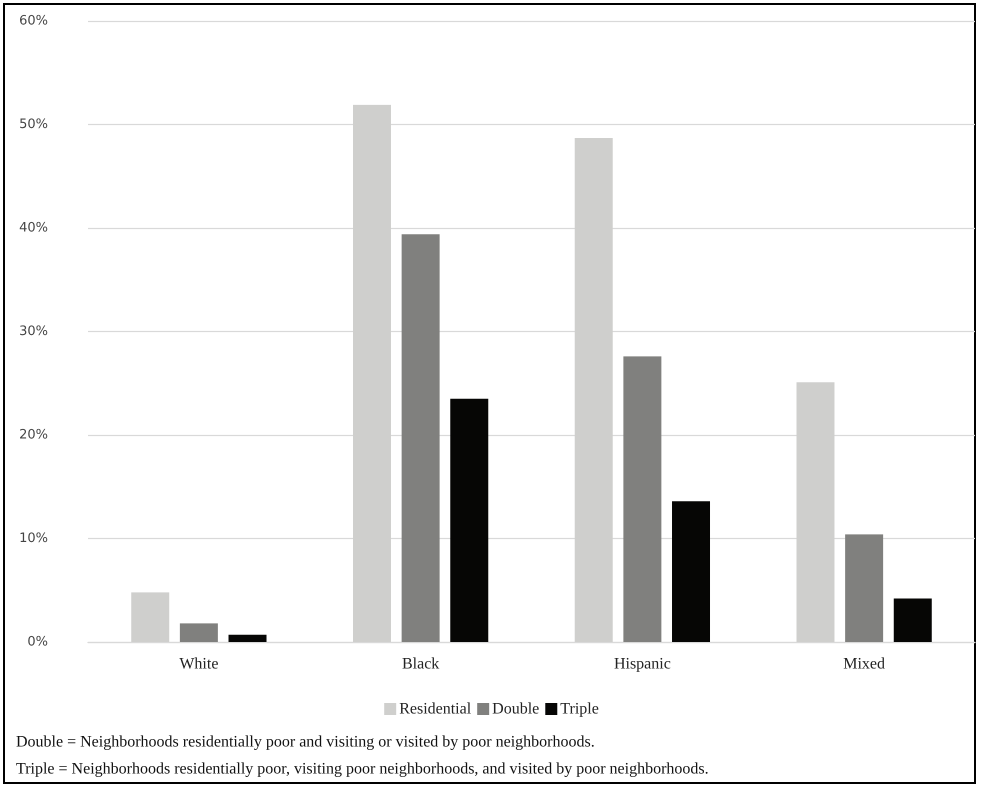  What do you see at coordinates (33, 21) in the screenshot?
I see `y-tick-label: 60%` at bounding box center [33, 21].